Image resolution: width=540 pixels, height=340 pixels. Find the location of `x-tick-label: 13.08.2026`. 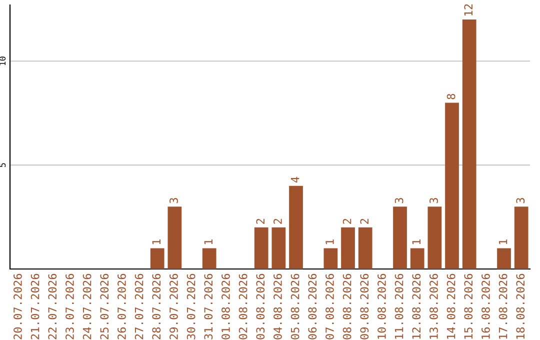

x-tick-label: 13.08.2026 is located at coordinates (434, 306).